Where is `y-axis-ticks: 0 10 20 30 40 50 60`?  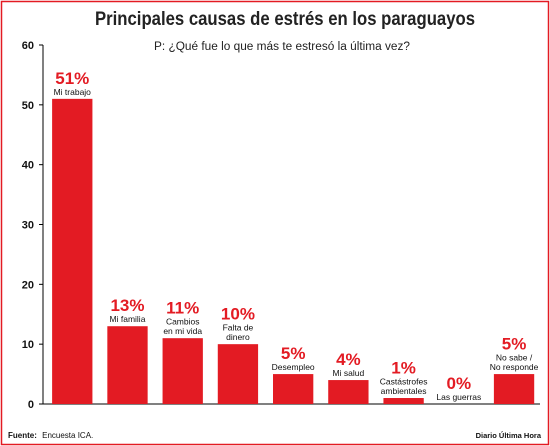
y-axis-ticks: 0 10 20 30 40 50 60 is located at coordinates (32, 225).